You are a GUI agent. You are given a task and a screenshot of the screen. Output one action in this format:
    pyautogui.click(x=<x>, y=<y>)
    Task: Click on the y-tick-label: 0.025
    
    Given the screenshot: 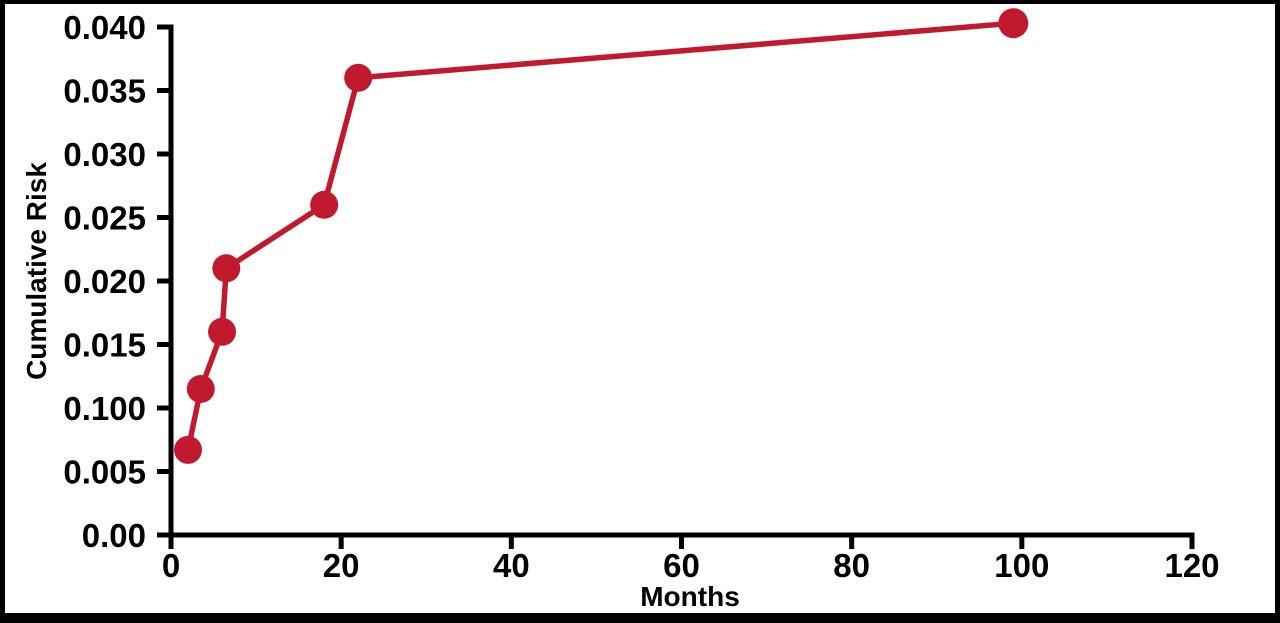 What is the action you would take?
    pyautogui.click(x=104, y=218)
    